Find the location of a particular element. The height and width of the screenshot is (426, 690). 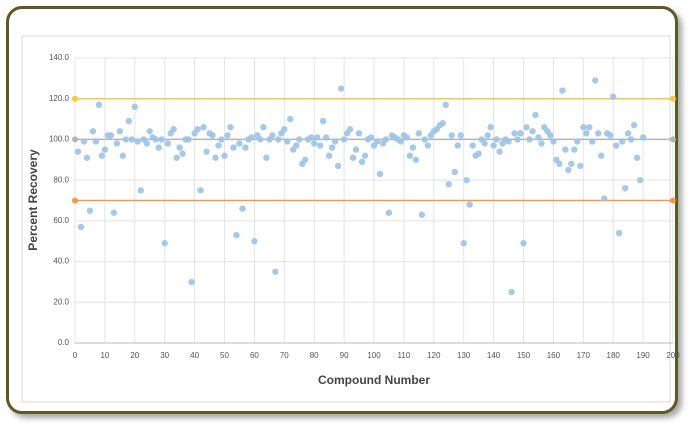

x-tick-label: 110 is located at coordinates (404, 355).